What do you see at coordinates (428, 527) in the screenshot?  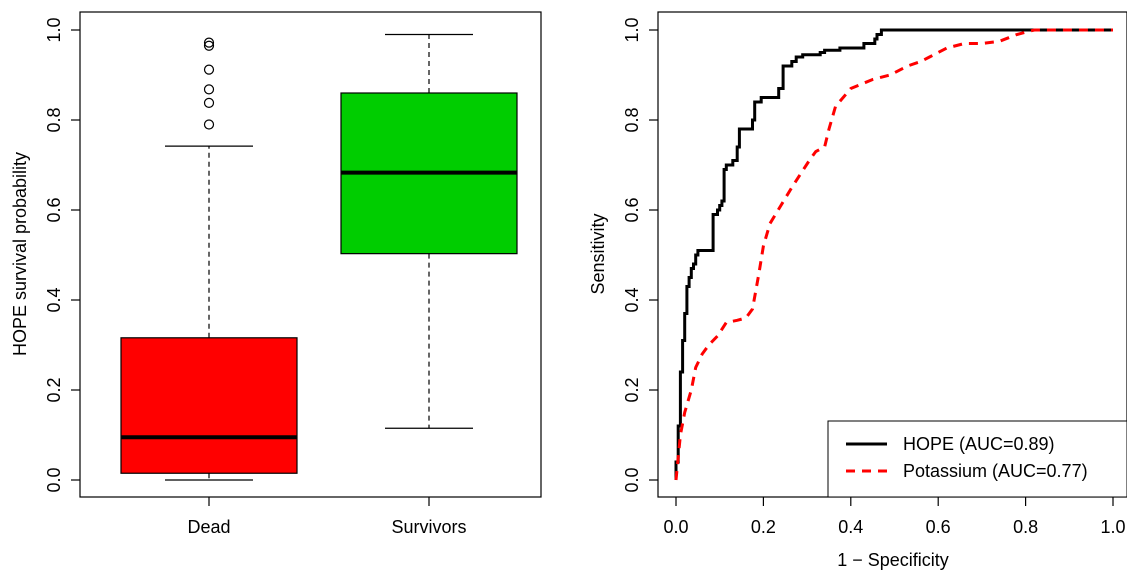 I see `boxplot-x-tick-label-1: Survivors` at bounding box center [428, 527].